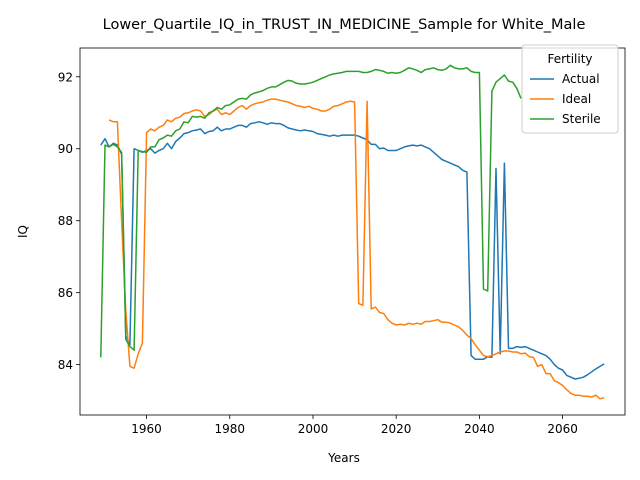  Describe the element at coordinates (479, 429) in the screenshot. I see `x-tick-label: 2040` at that location.